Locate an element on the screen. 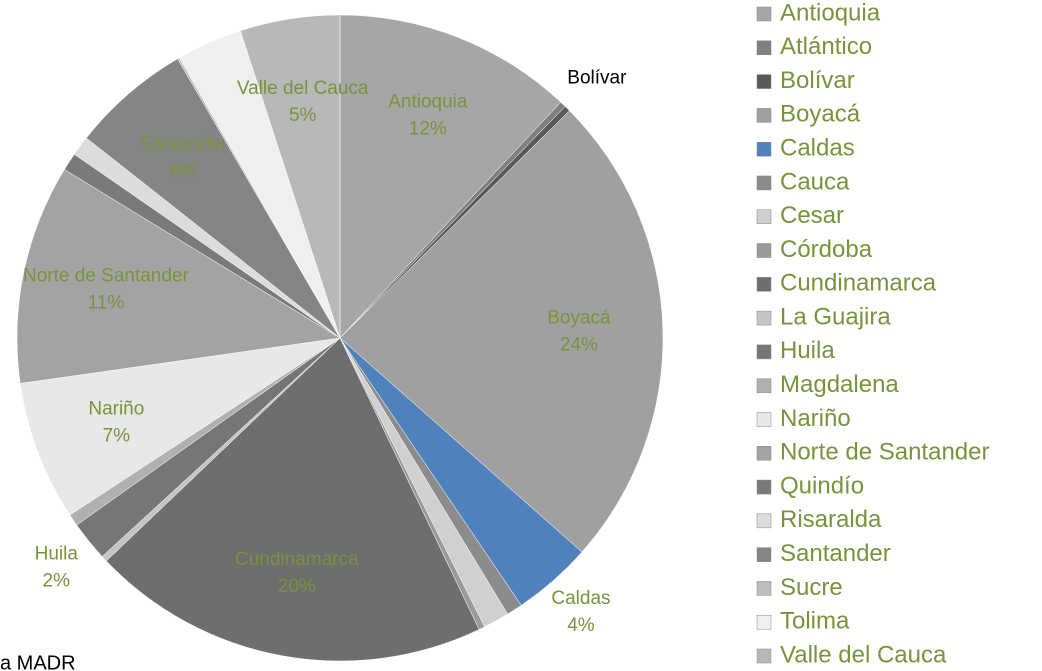 The height and width of the screenshot is (671, 1042). legend-label: Antioquia is located at coordinates (830, 13).